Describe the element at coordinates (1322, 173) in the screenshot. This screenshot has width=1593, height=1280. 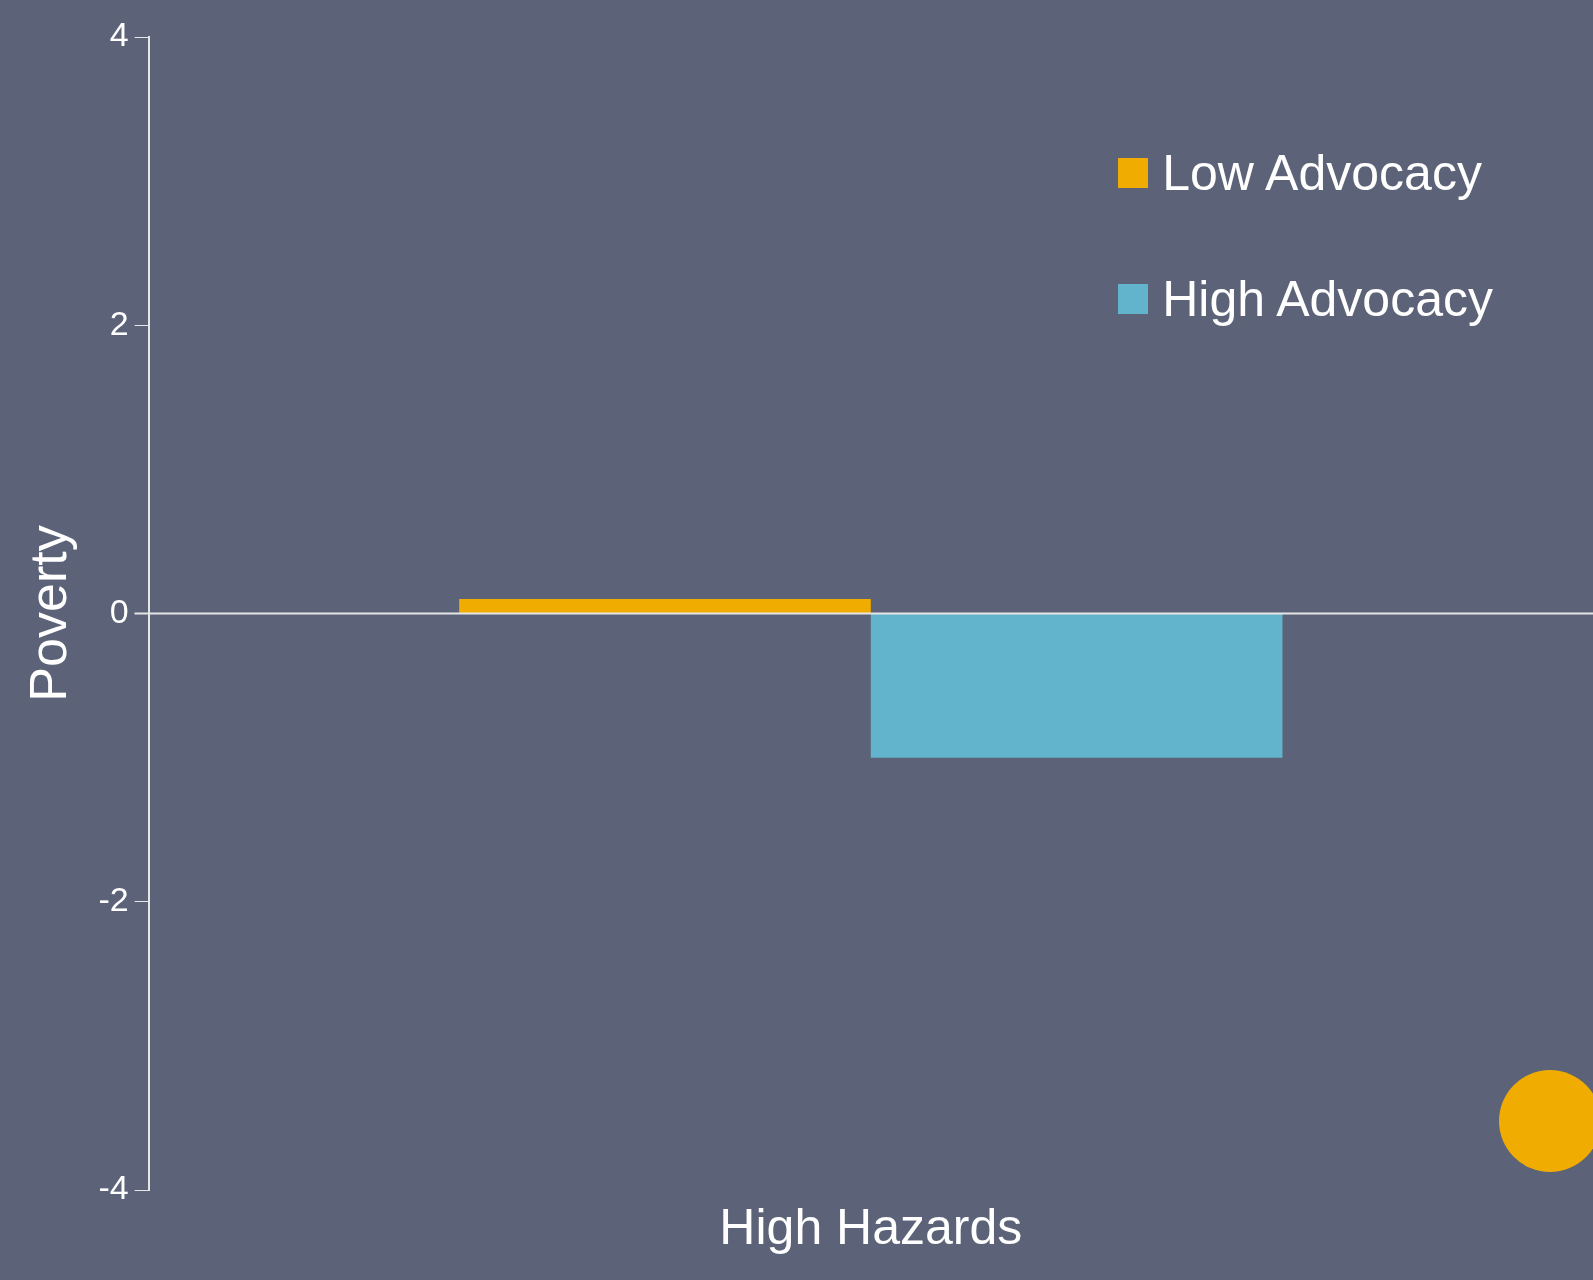
I see `legend-label: Low Advocacy` at that location.